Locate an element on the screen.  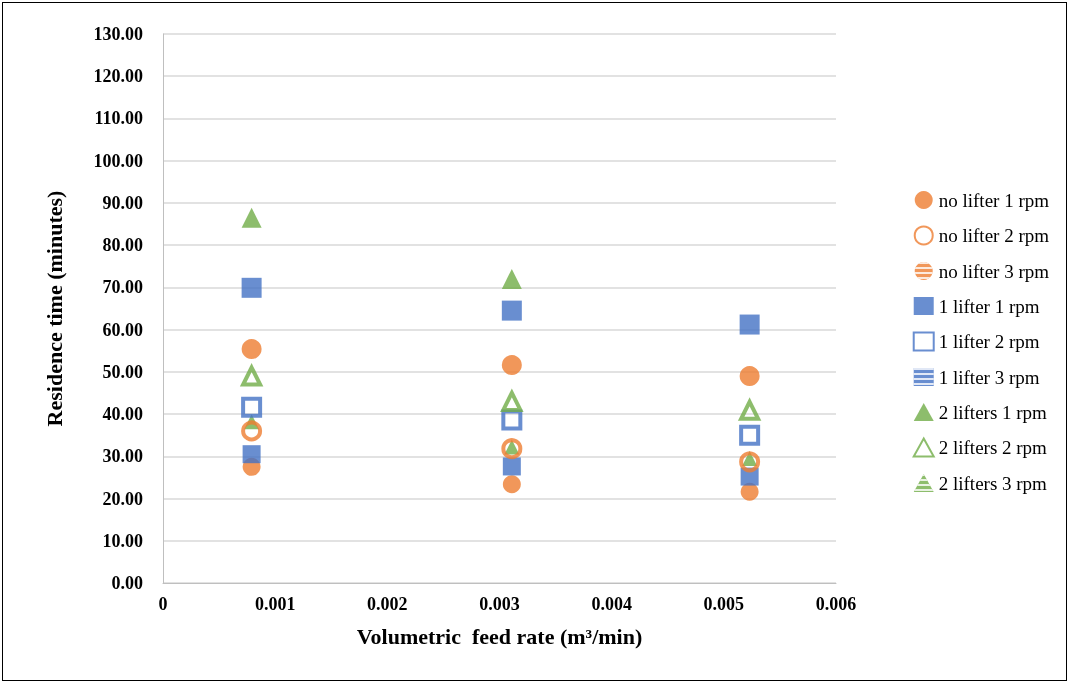
y-tick-label: 60.00 is located at coordinates (122, 329).